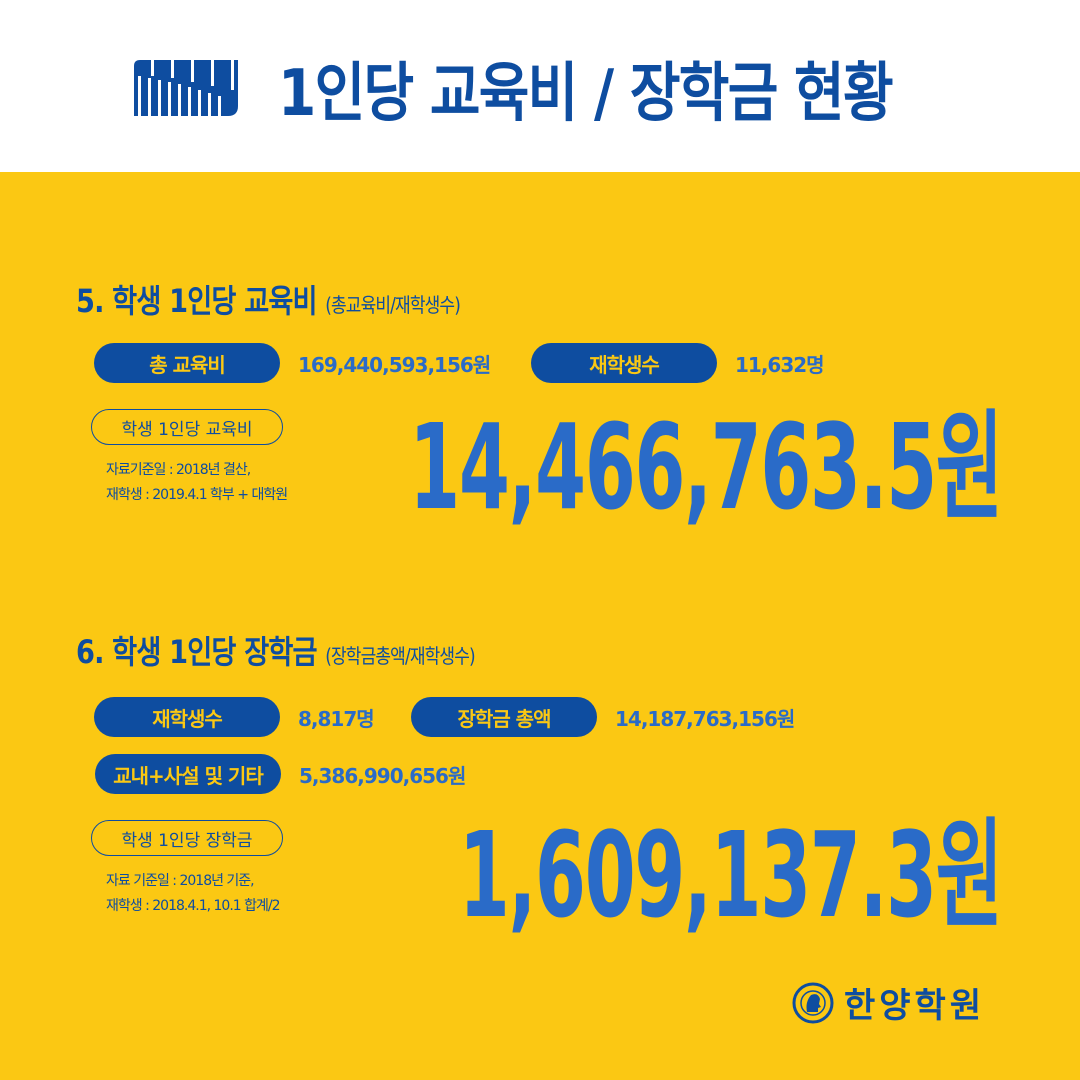 This screenshot has height=1080, width=1080. I want to click on per-student-scholarship-label: 학생 1인당 장학금, so click(187, 838).